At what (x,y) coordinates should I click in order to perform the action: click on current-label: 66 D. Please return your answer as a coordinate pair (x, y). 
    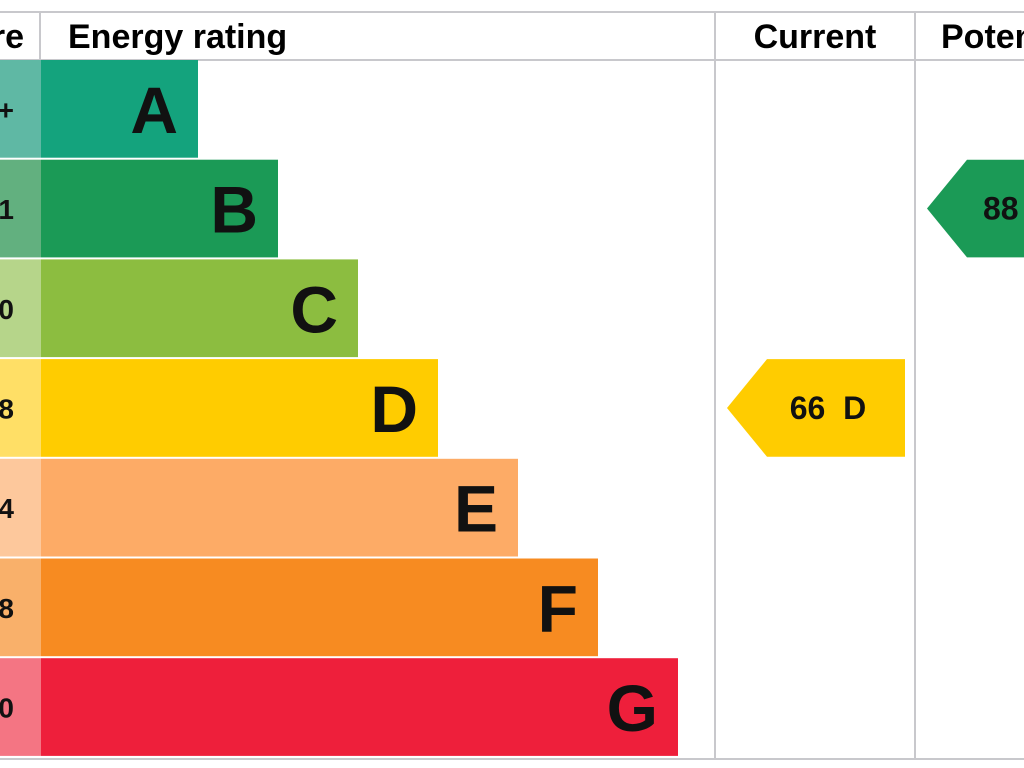
    Looking at the image, I should click on (828, 408).